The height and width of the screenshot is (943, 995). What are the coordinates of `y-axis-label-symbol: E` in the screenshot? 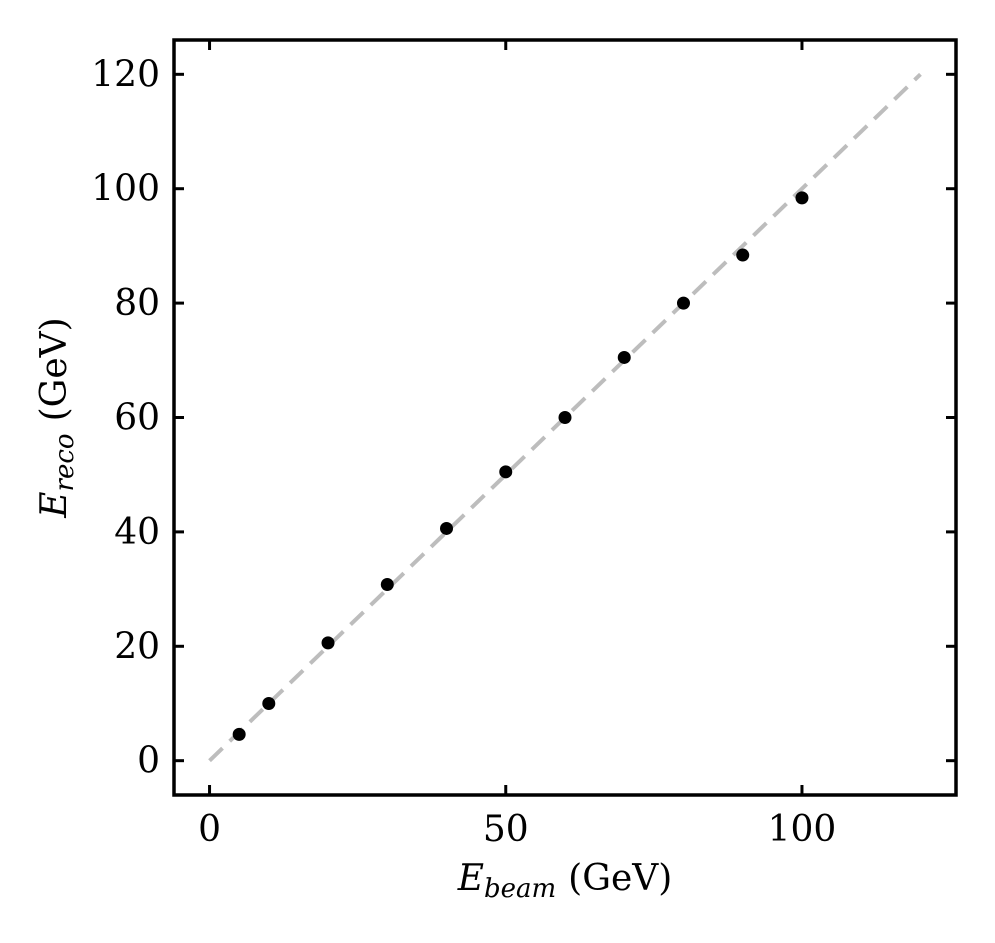 It's located at (54, 504).